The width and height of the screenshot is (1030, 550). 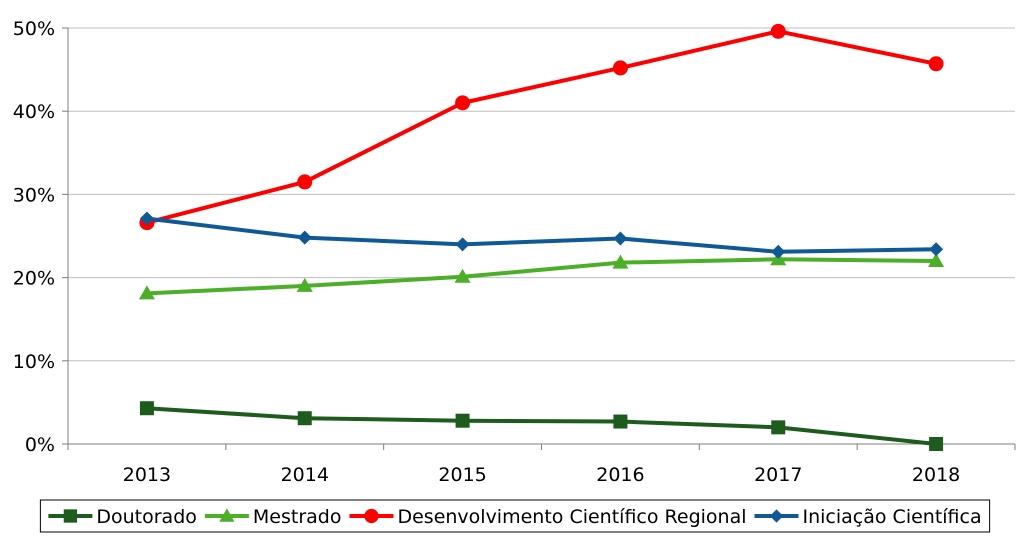 I want to click on y-tick-label: 50%, so click(x=34, y=29).